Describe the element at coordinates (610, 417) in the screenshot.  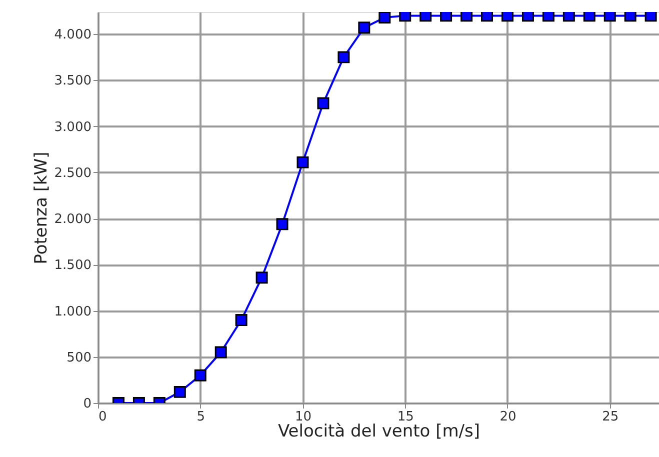
I see `x-tick-label: 25` at that location.